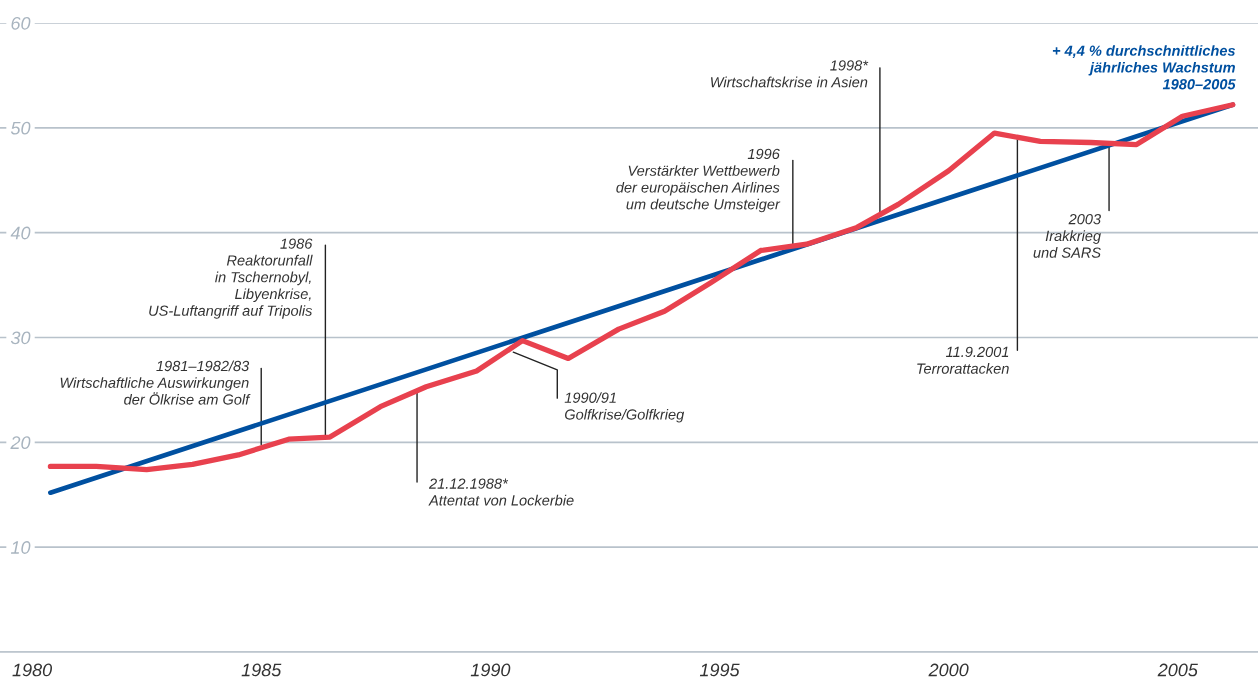 This screenshot has width=1258, height=691. What do you see at coordinates (261, 670) in the screenshot?
I see `x-tick-label: 1985` at bounding box center [261, 670].